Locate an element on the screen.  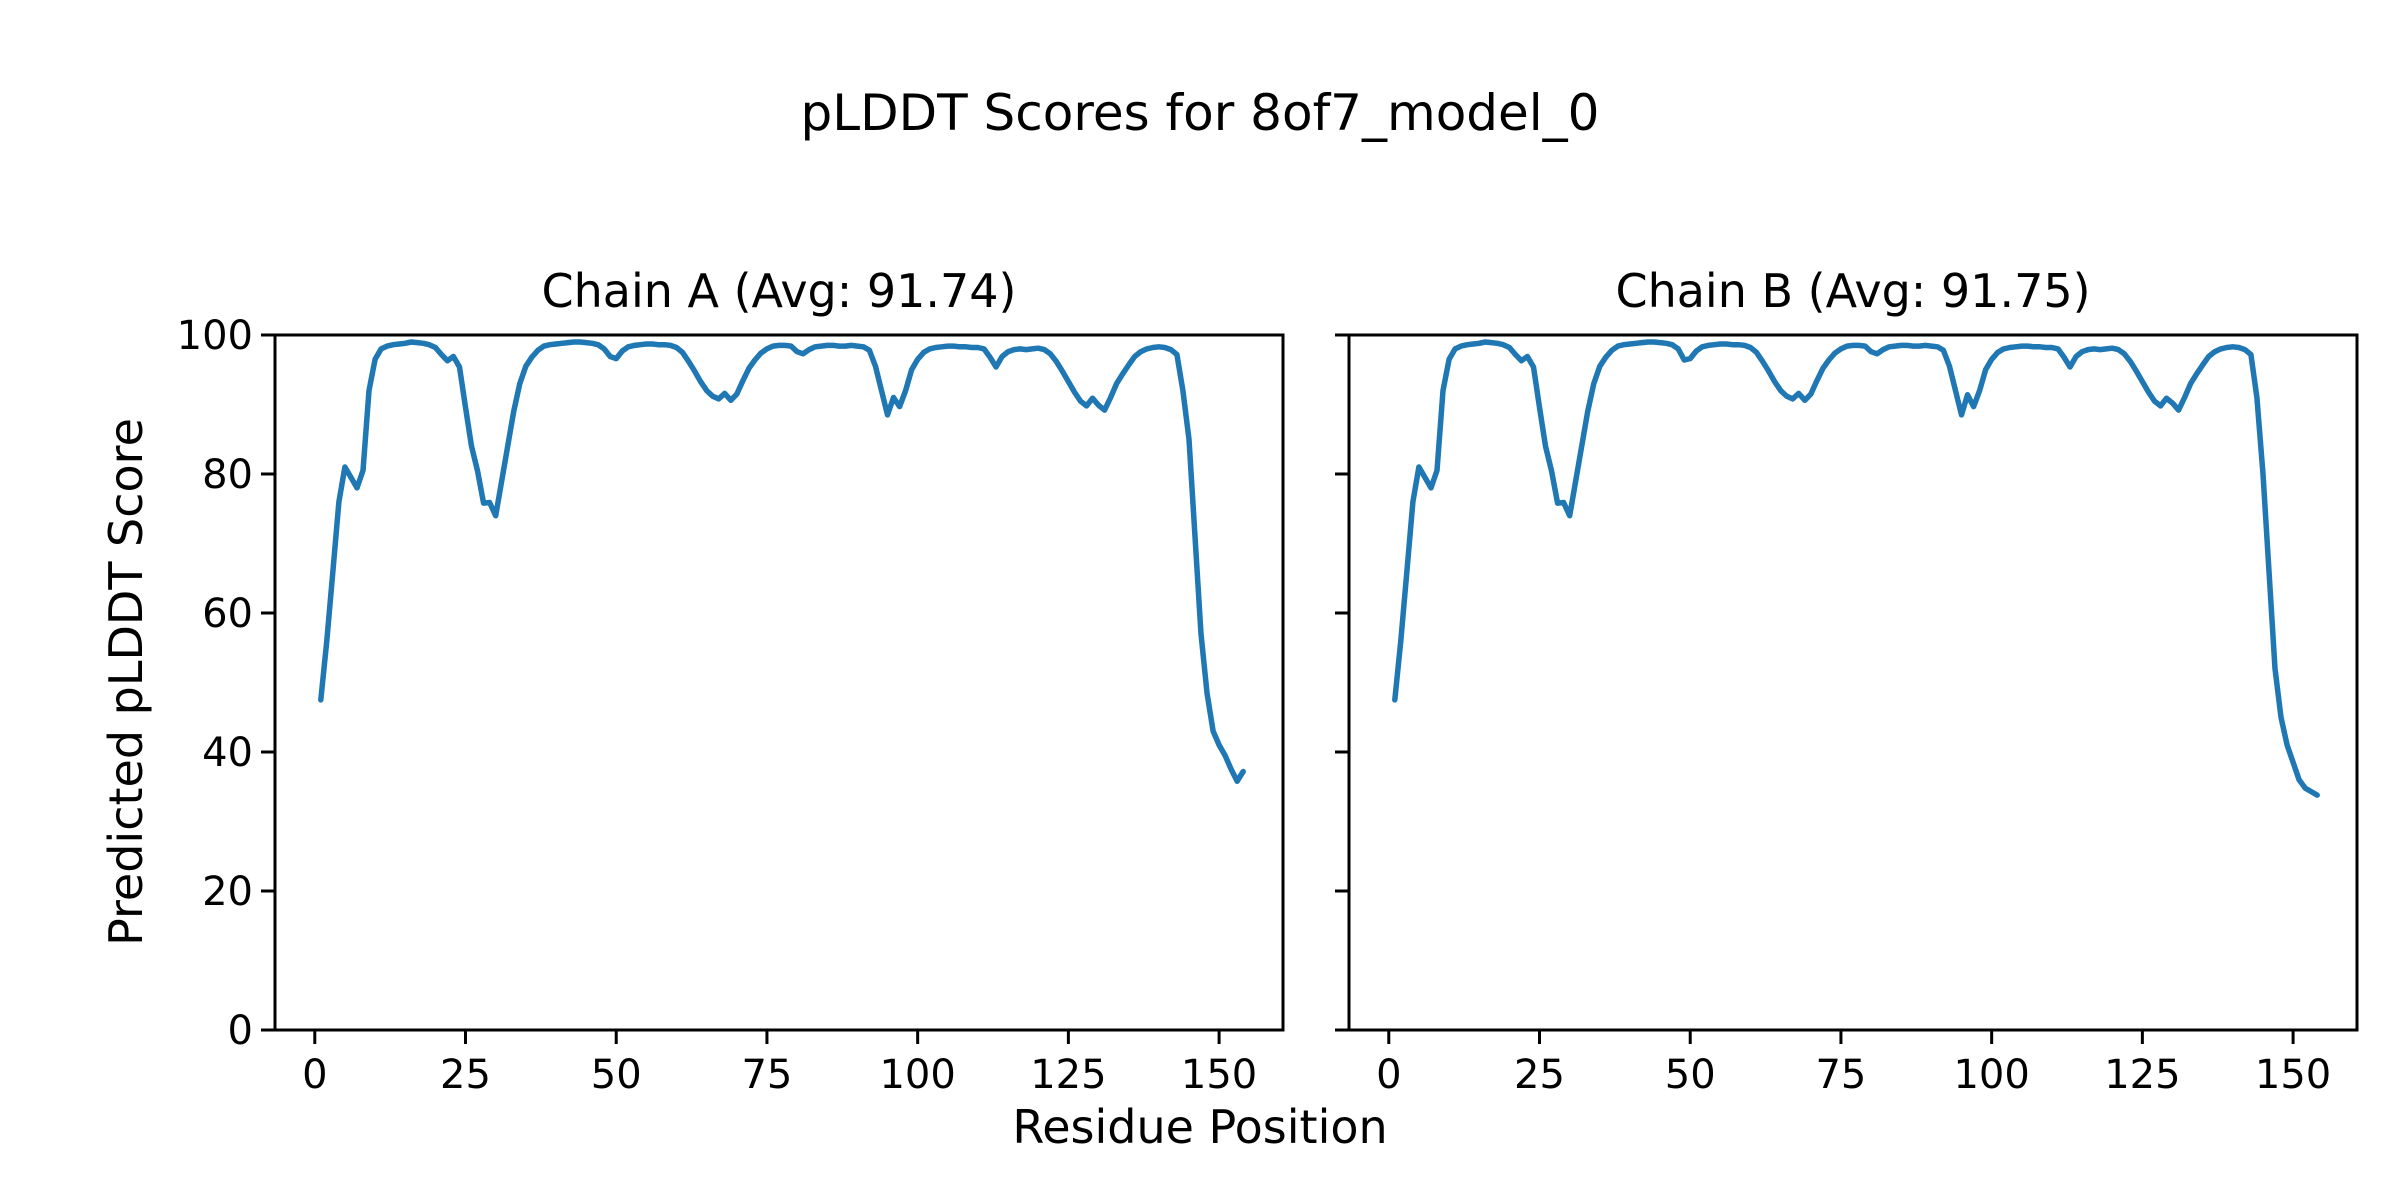
y-tick-label: 80 is located at coordinates (227, 475).